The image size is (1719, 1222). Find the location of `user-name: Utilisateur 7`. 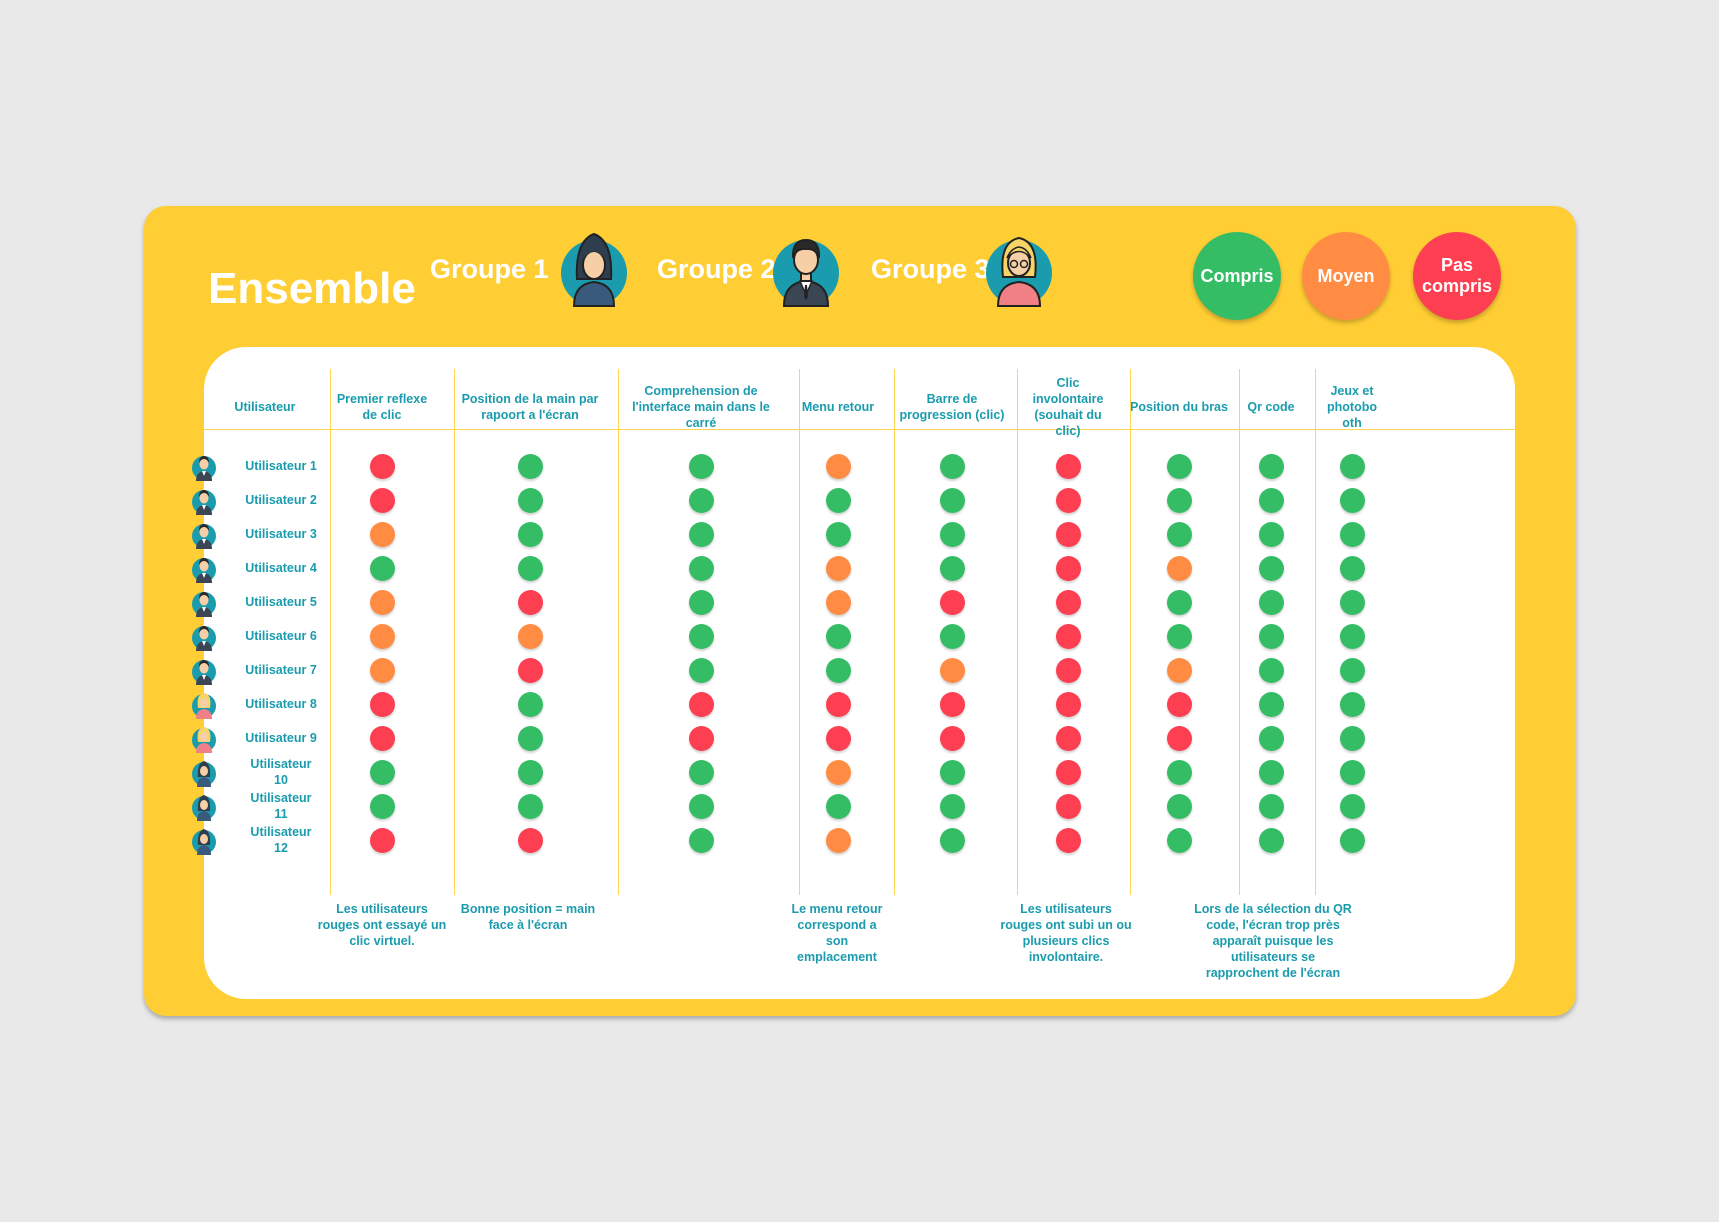

user-name: Utilisateur 7 is located at coordinates (281, 670).